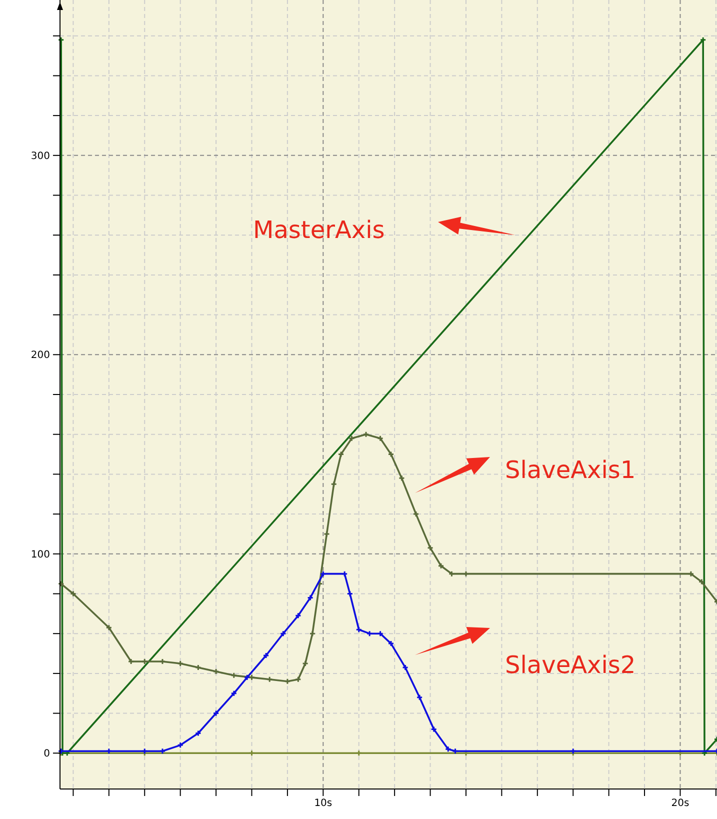 This screenshot has width=717, height=819. Describe the element at coordinates (680, 803) in the screenshot. I see `x-tick-label: 20s` at that location.